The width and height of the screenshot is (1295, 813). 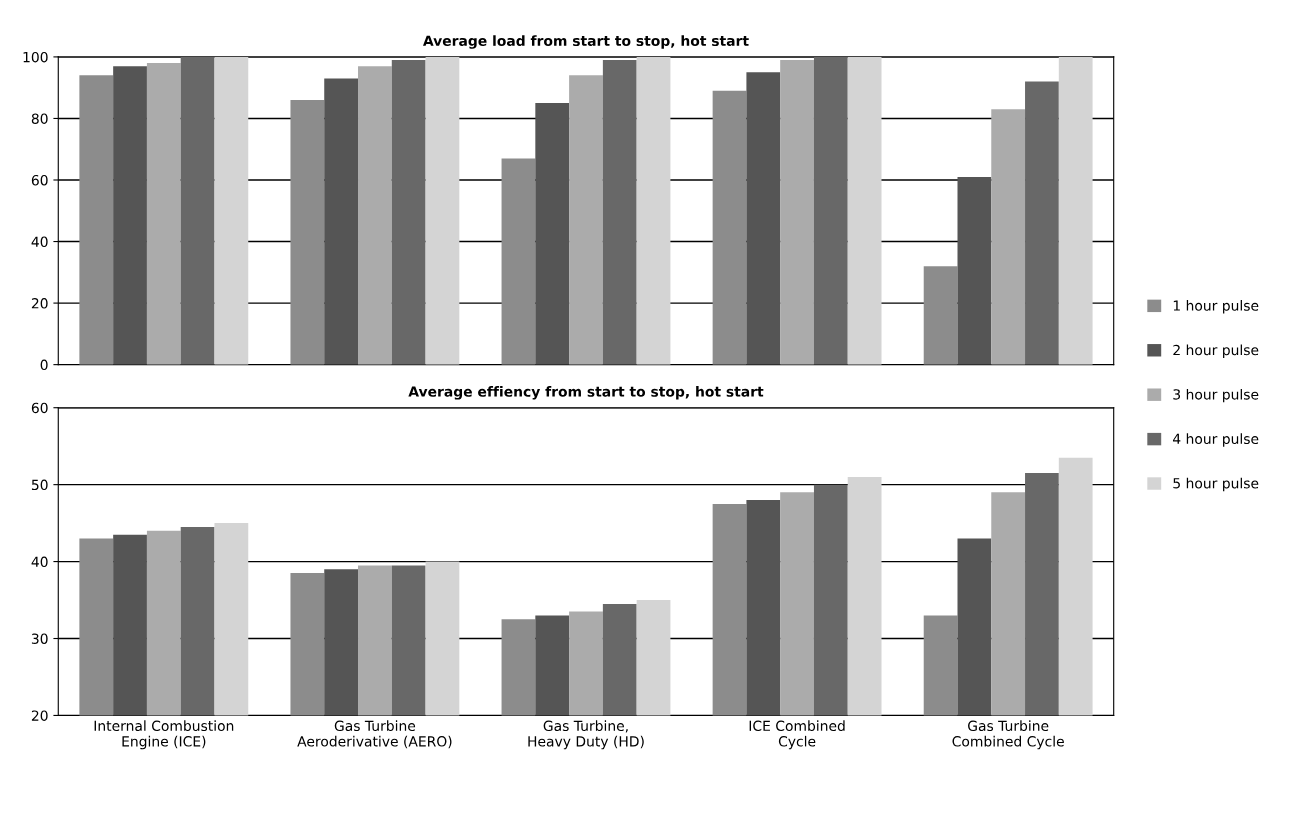 What do you see at coordinates (797, 735) in the screenshot?
I see `x-tick-label: ICE Combined Cycle` at bounding box center [797, 735].